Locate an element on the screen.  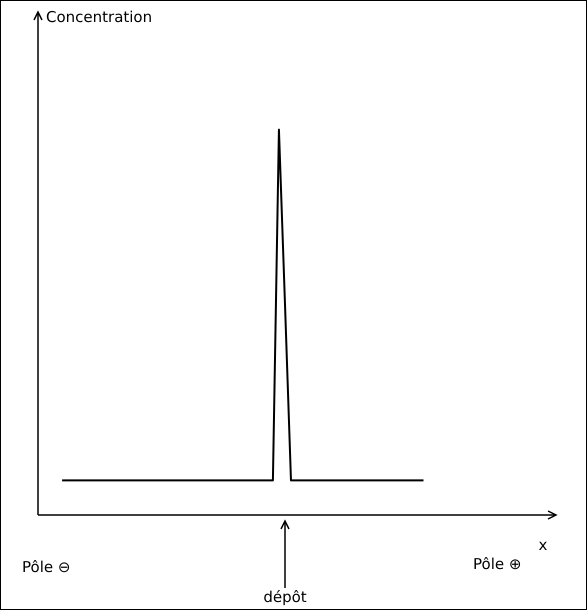
text: Pôle ⊖ is located at coordinates (46, 567).